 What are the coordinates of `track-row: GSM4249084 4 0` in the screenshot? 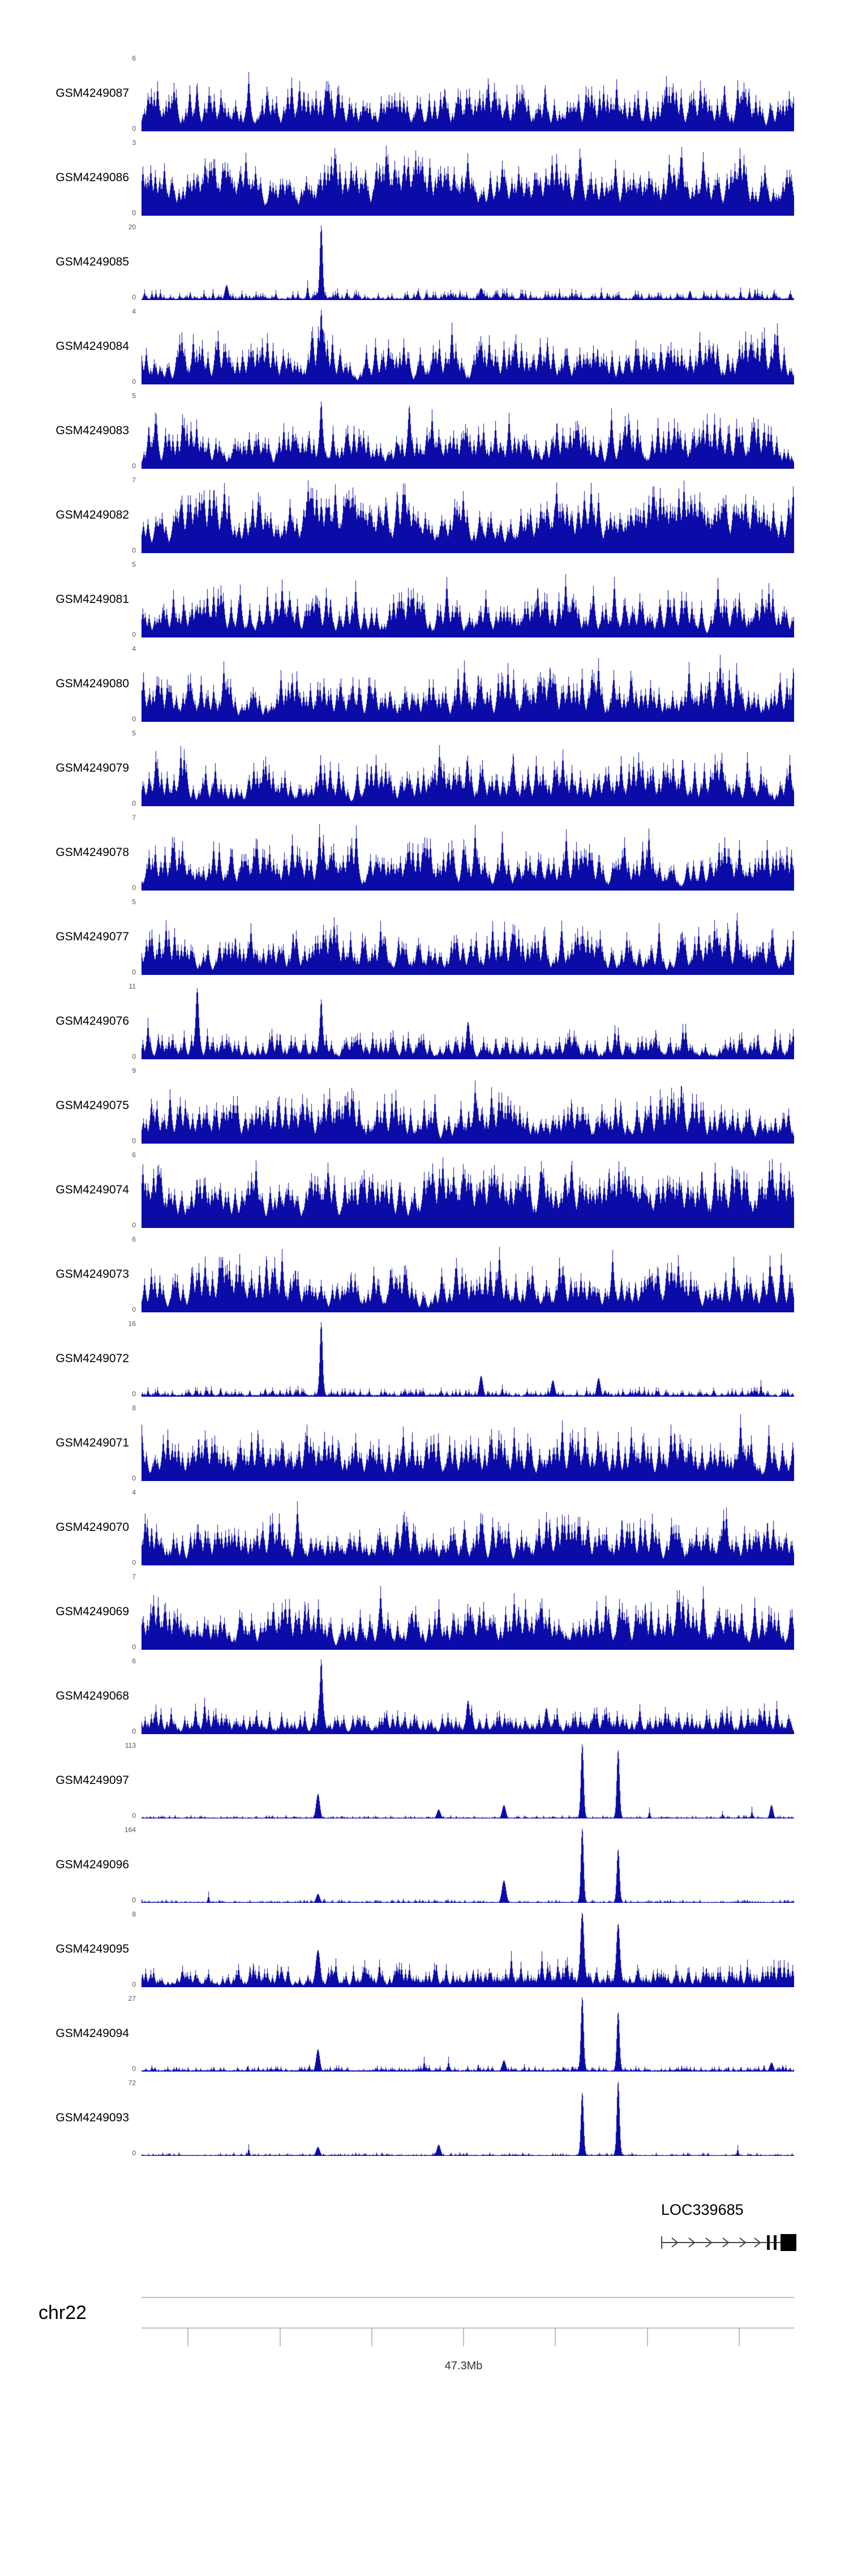 It's located at (424, 350).